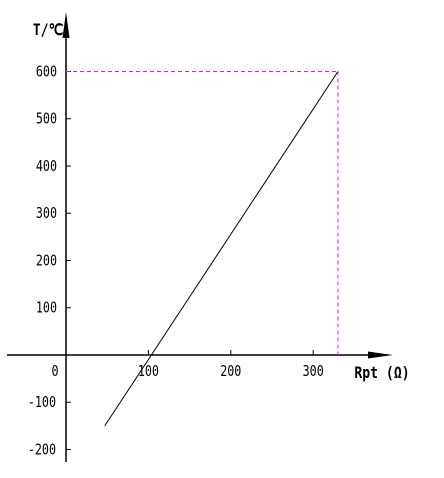 Image resolution: width=444 pixels, height=478 pixels. What do you see at coordinates (46, 167) in the screenshot?
I see `y-tick-label: 400` at bounding box center [46, 167].